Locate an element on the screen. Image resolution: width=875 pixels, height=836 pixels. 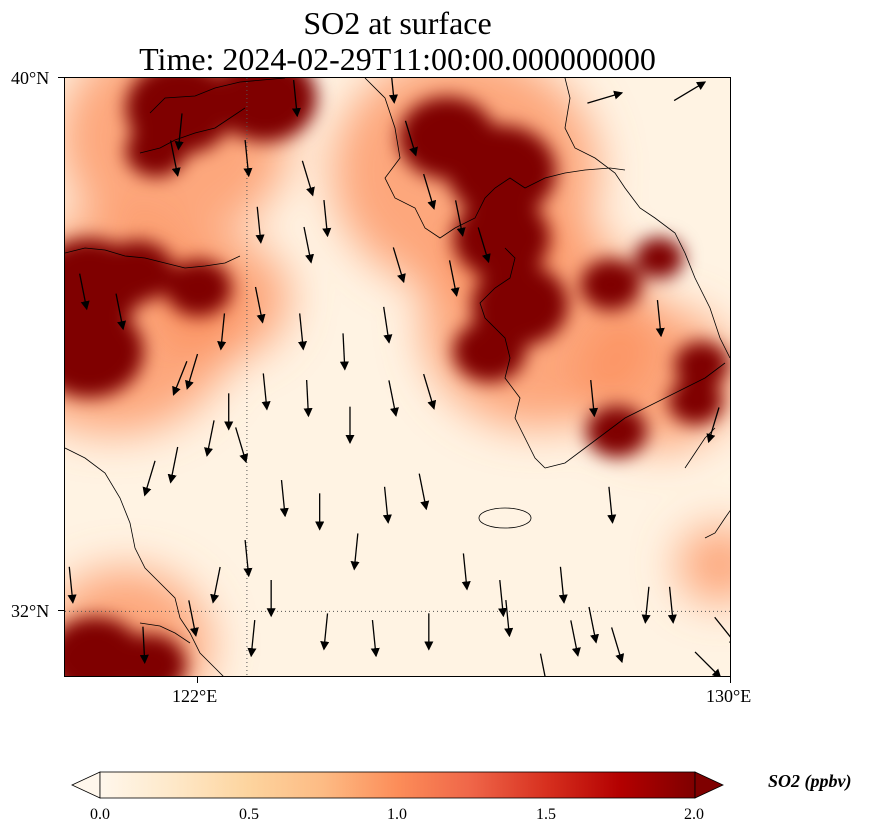
coastline-bohai-west is located at coordinates (192, 130).